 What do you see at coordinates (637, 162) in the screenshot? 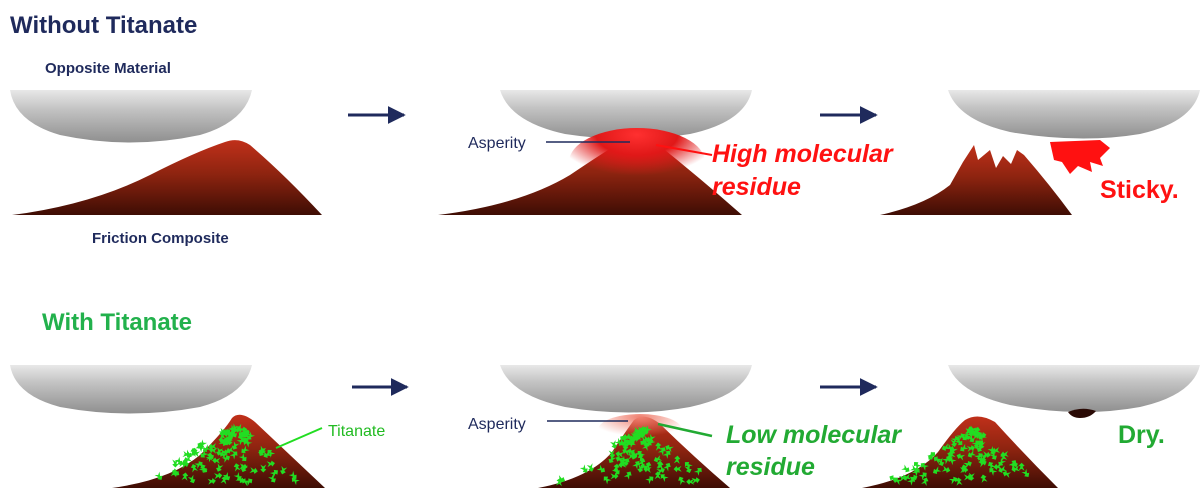
I see `hot-asperity-glow` at bounding box center [637, 162].